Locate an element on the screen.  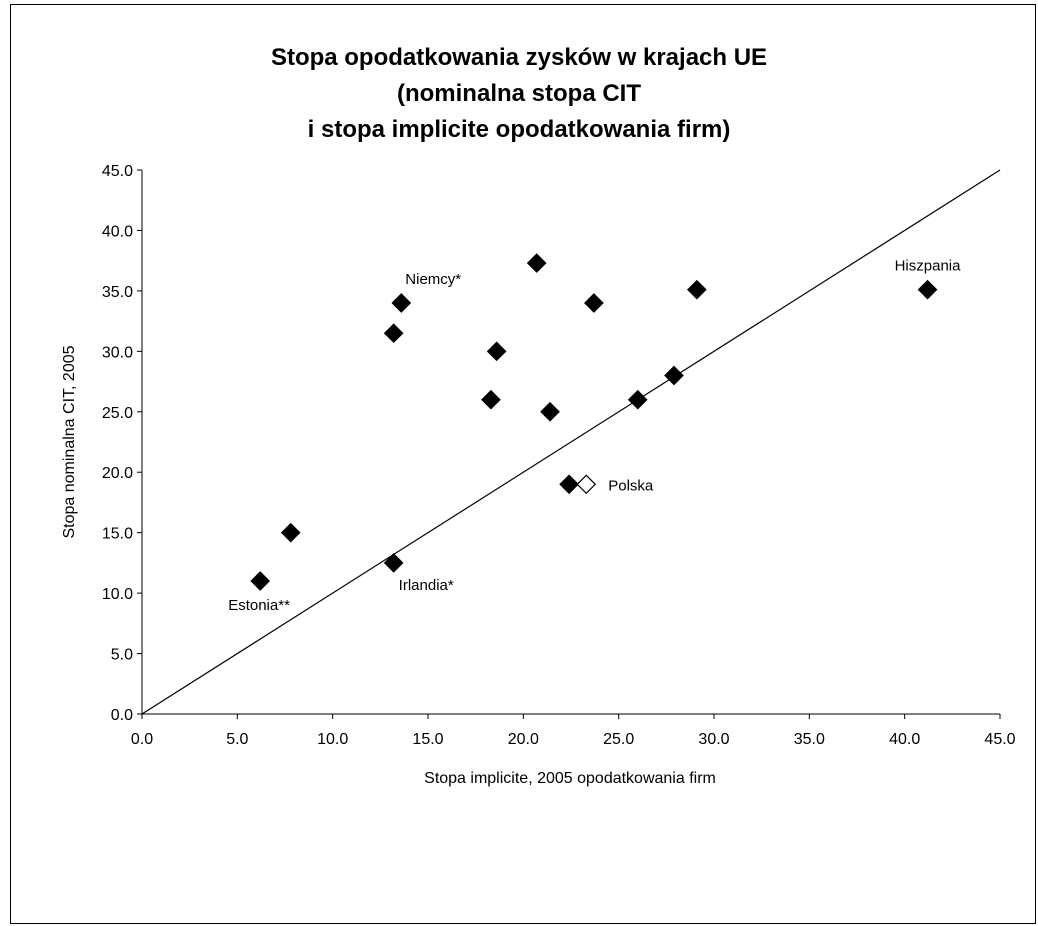
x-tick-label: 30.0 is located at coordinates (713, 739).